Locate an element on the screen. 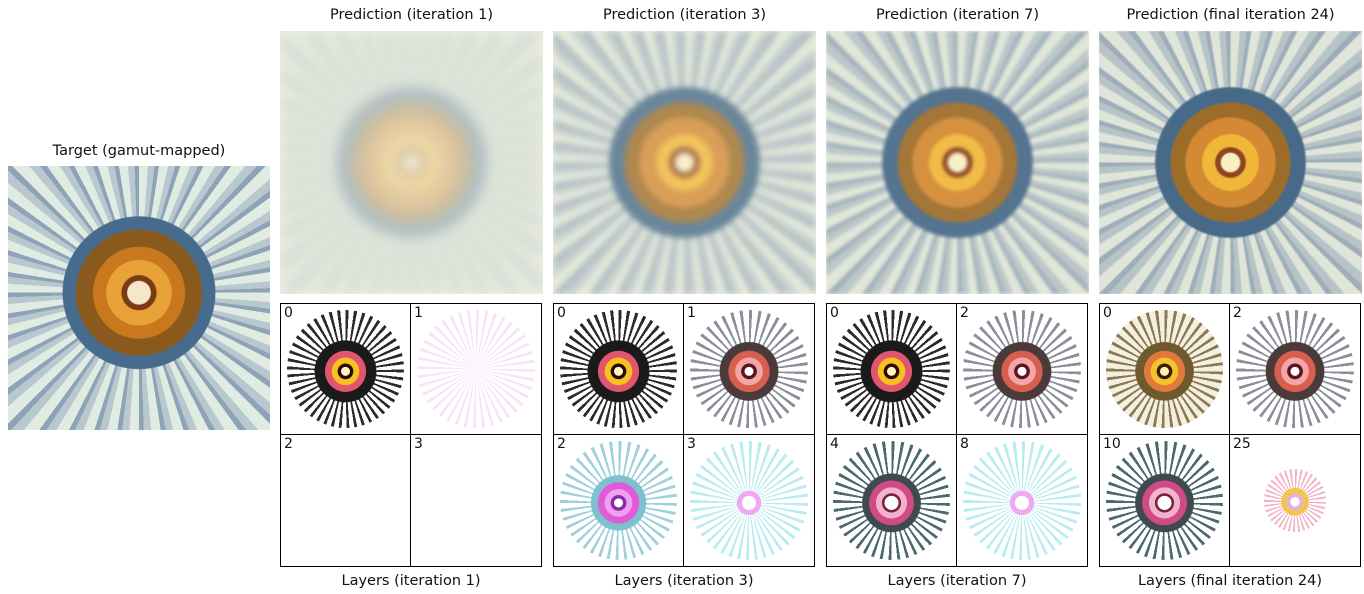  prediction-caption: Prediction (iteration 7) is located at coordinates (957, 15).